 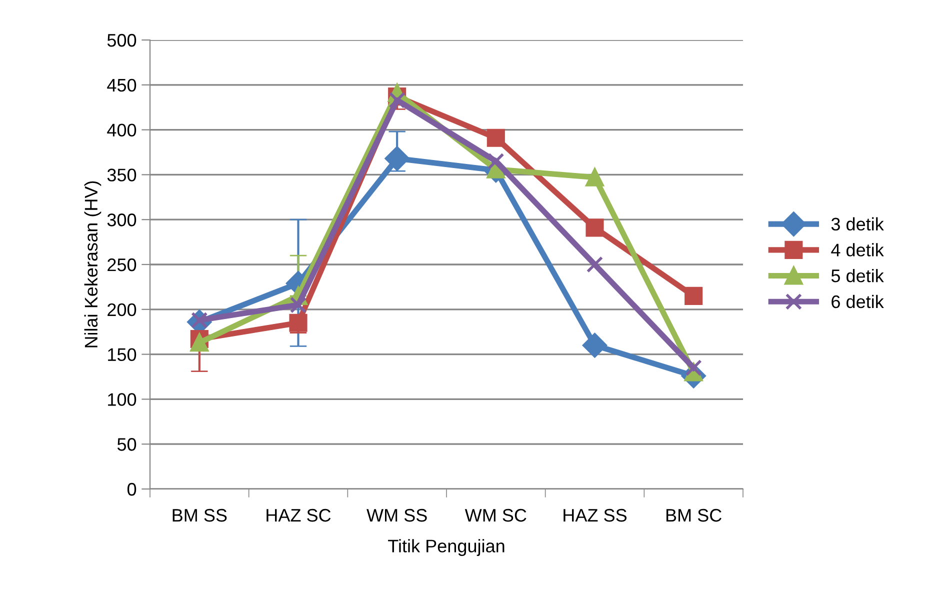 I want to click on legend-label: 3 detik, so click(x=857, y=224).